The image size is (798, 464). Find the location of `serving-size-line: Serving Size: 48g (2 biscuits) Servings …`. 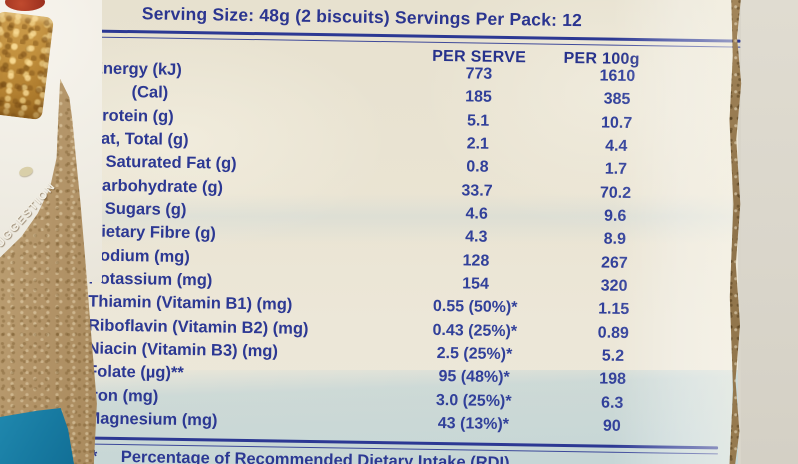

serving-size-line: Serving Size: 48g (2 biscuits) Servings … is located at coordinates (362, 17).